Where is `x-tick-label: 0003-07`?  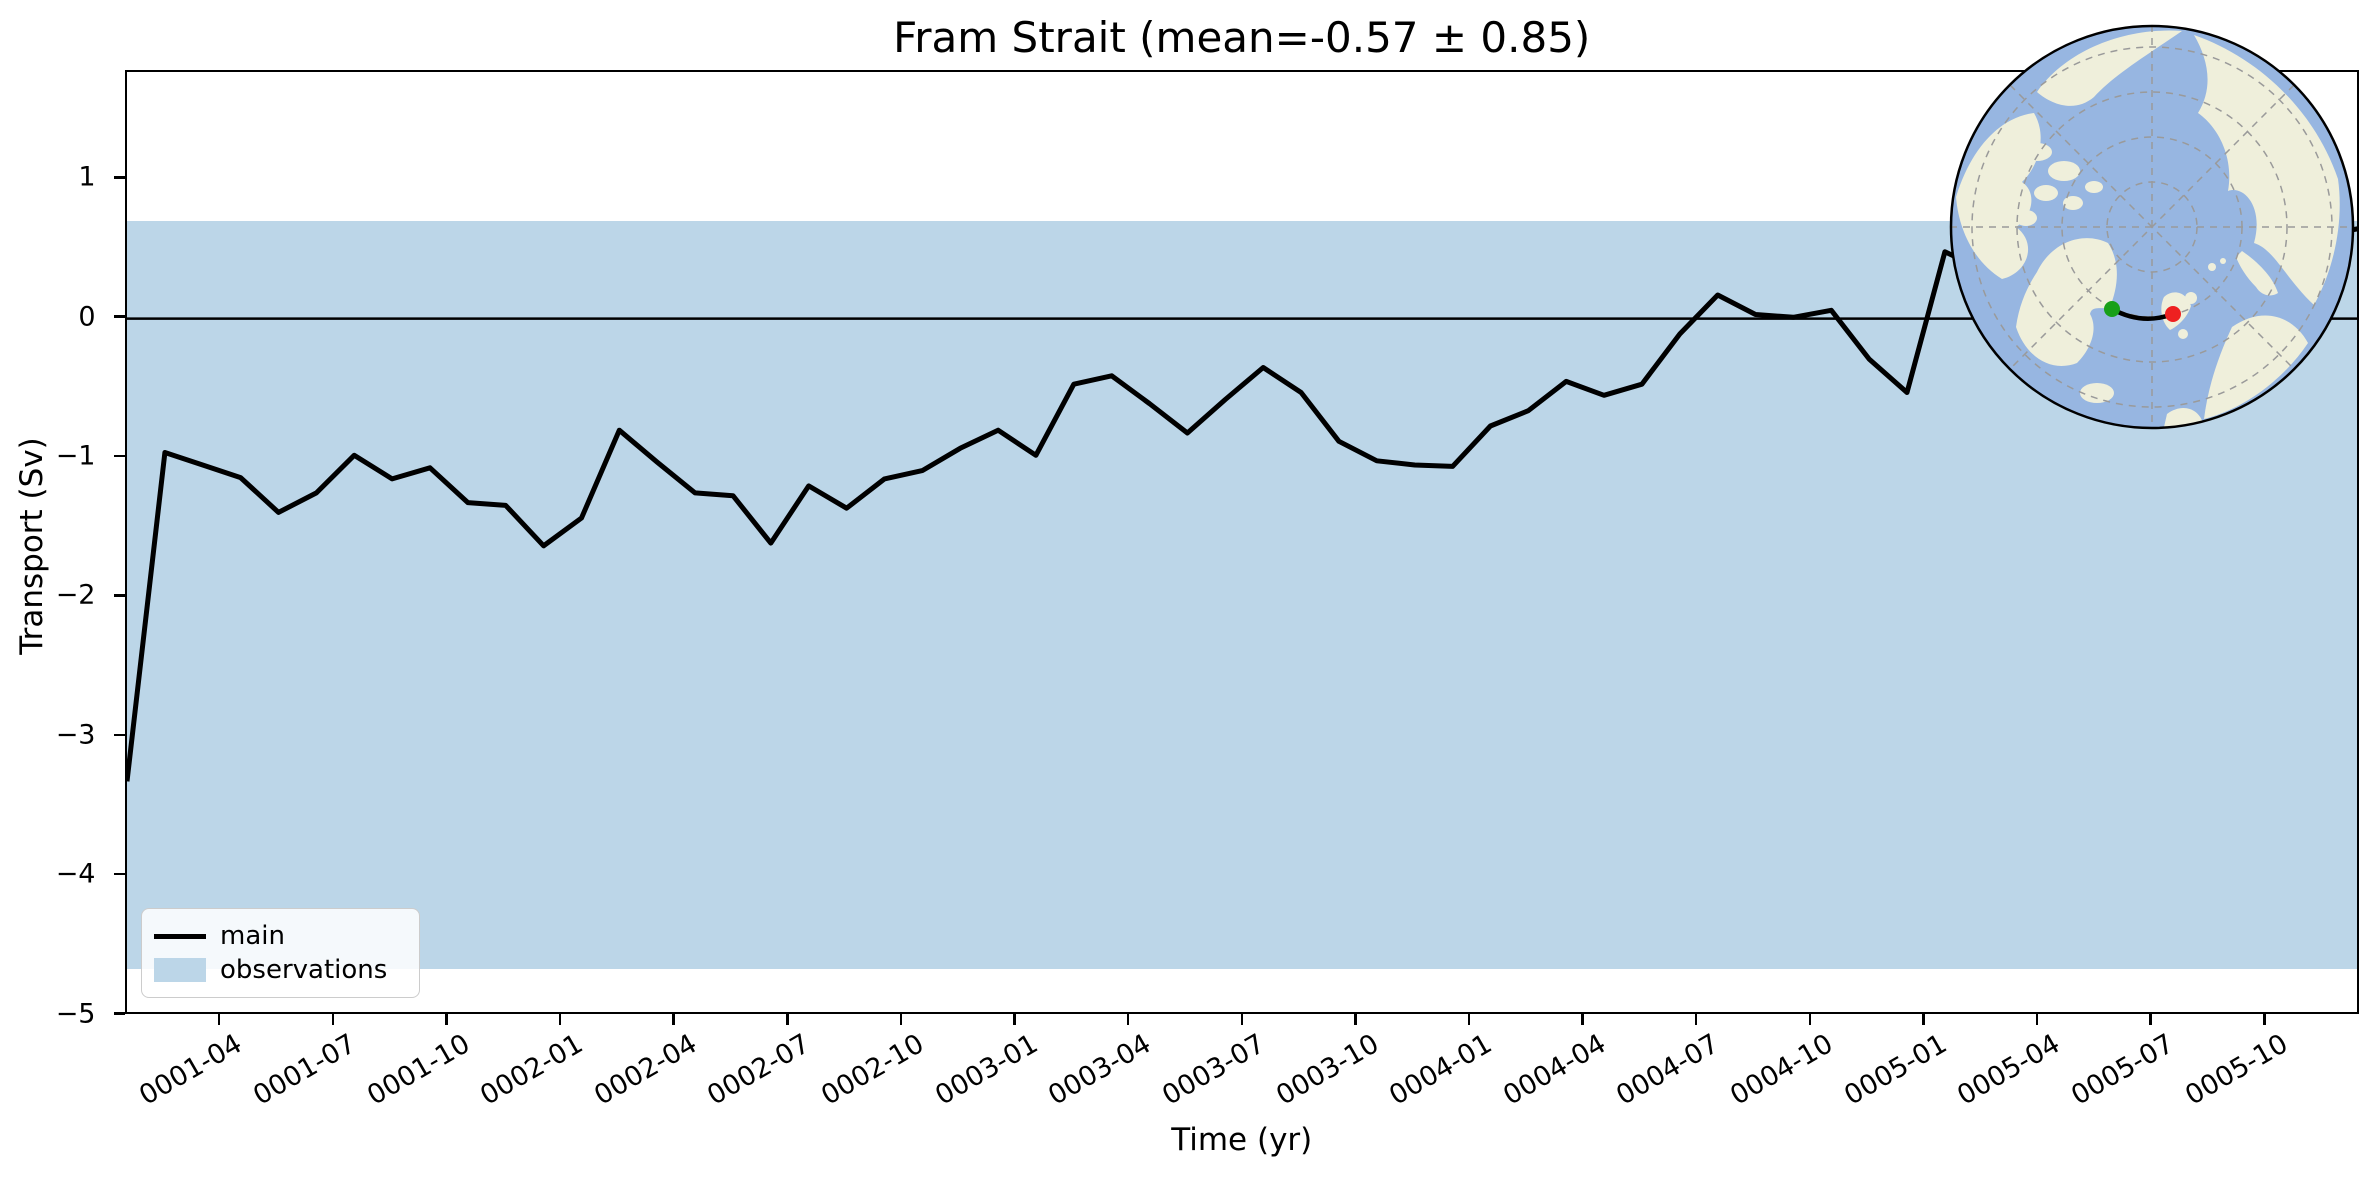 x-tick-label: 0003-07 is located at coordinates (1214, 1069).